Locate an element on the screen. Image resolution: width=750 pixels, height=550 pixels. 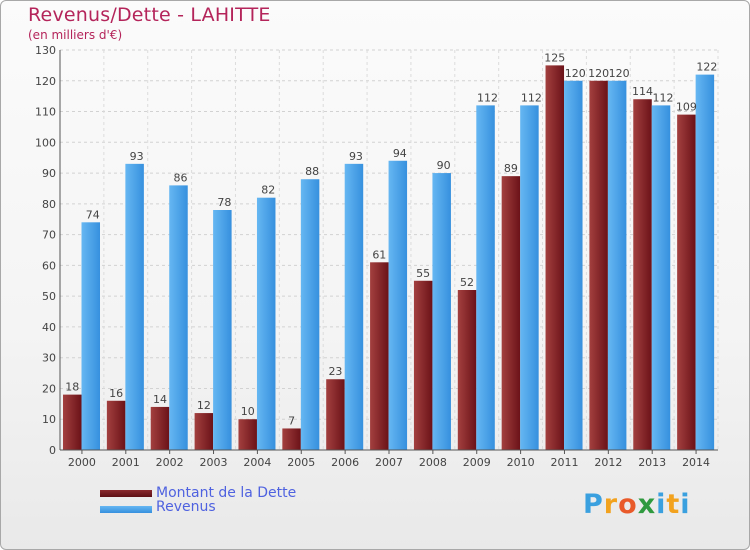
data-label-debt: 109 is located at coordinates (686, 107).